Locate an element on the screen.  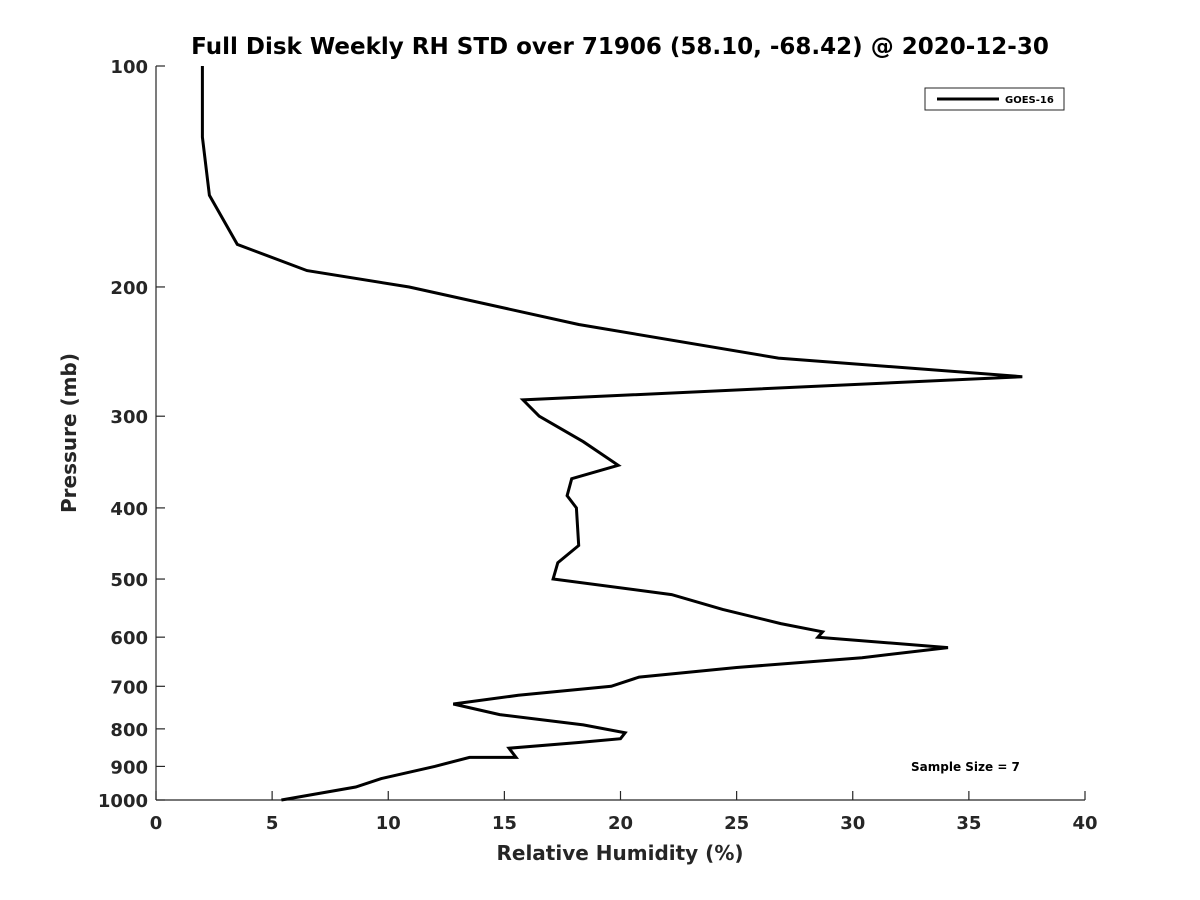
x-tick-label: 30 is located at coordinates (852, 823).